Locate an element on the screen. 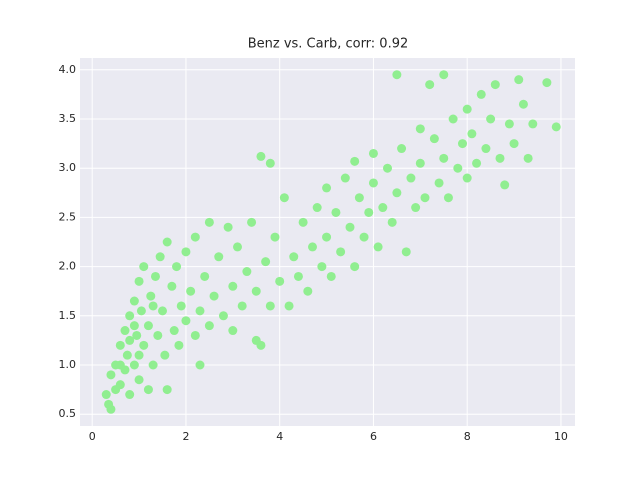  x-tick-label: 4 is located at coordinates (279, 436).